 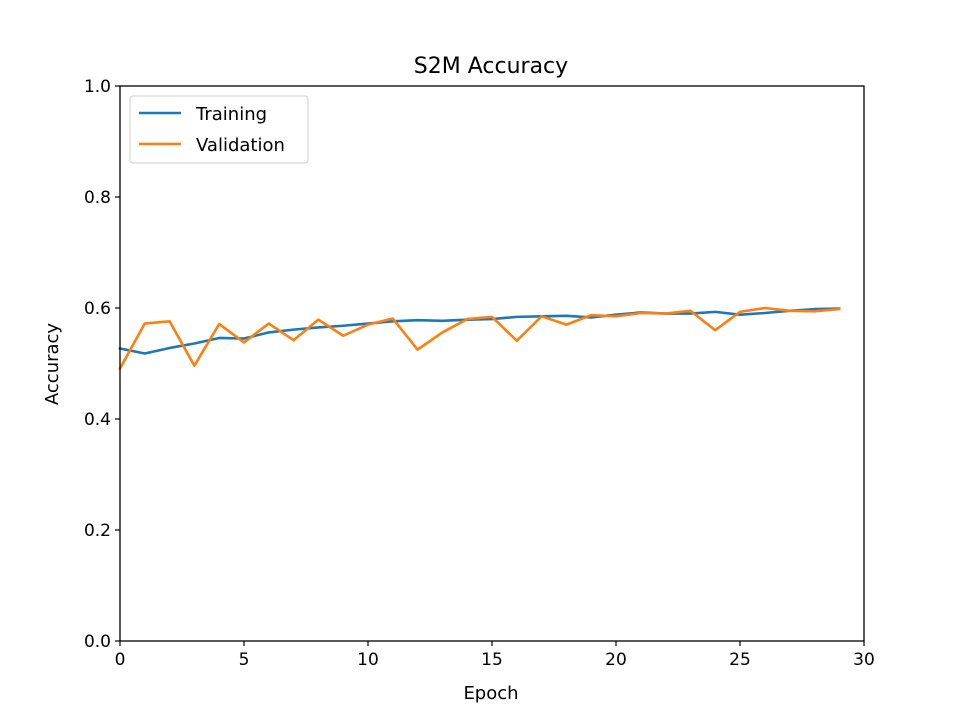 I want to click on y-tick-label: 0.0, so click(x=97, y=642).